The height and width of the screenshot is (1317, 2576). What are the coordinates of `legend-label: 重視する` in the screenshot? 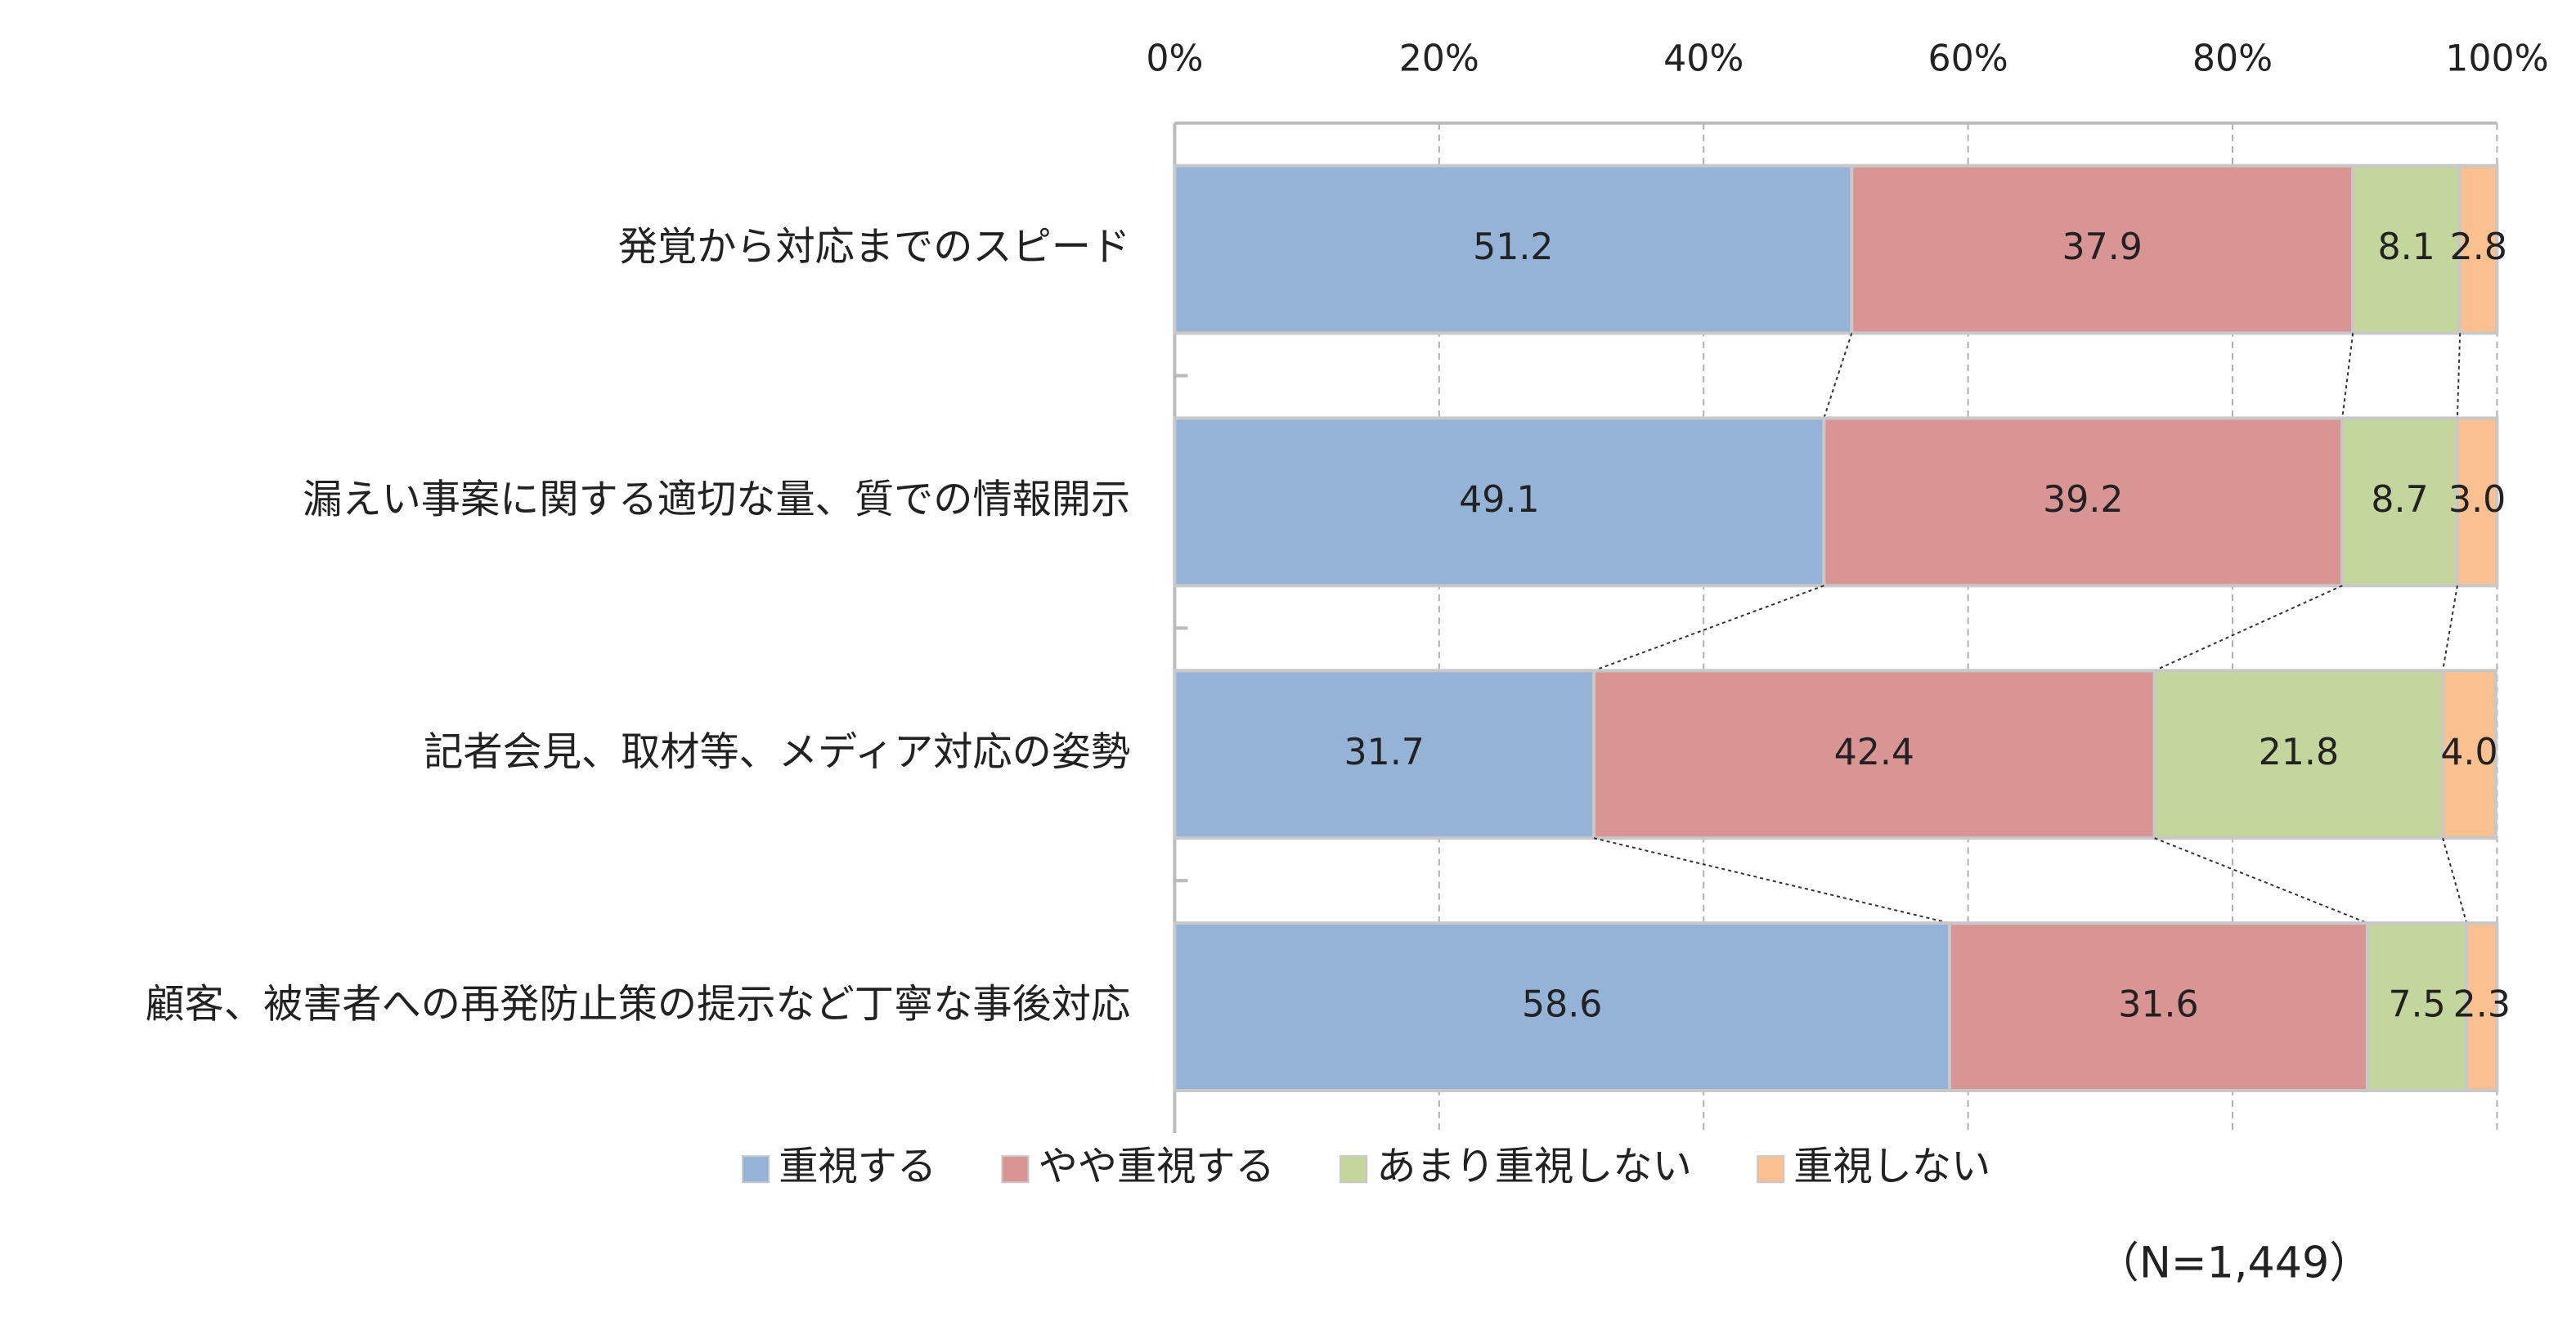 It's located at (858, 1166).